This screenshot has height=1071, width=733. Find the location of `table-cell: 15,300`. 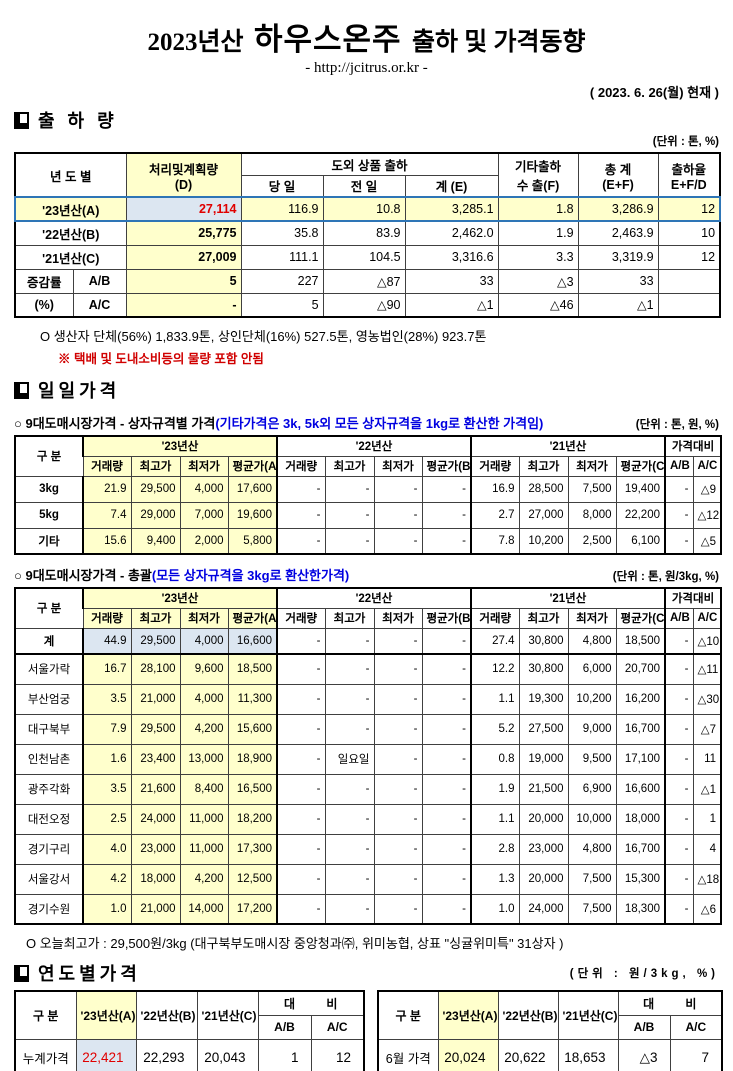

table-cell: 15,300 is located at coordinates (640, 879).